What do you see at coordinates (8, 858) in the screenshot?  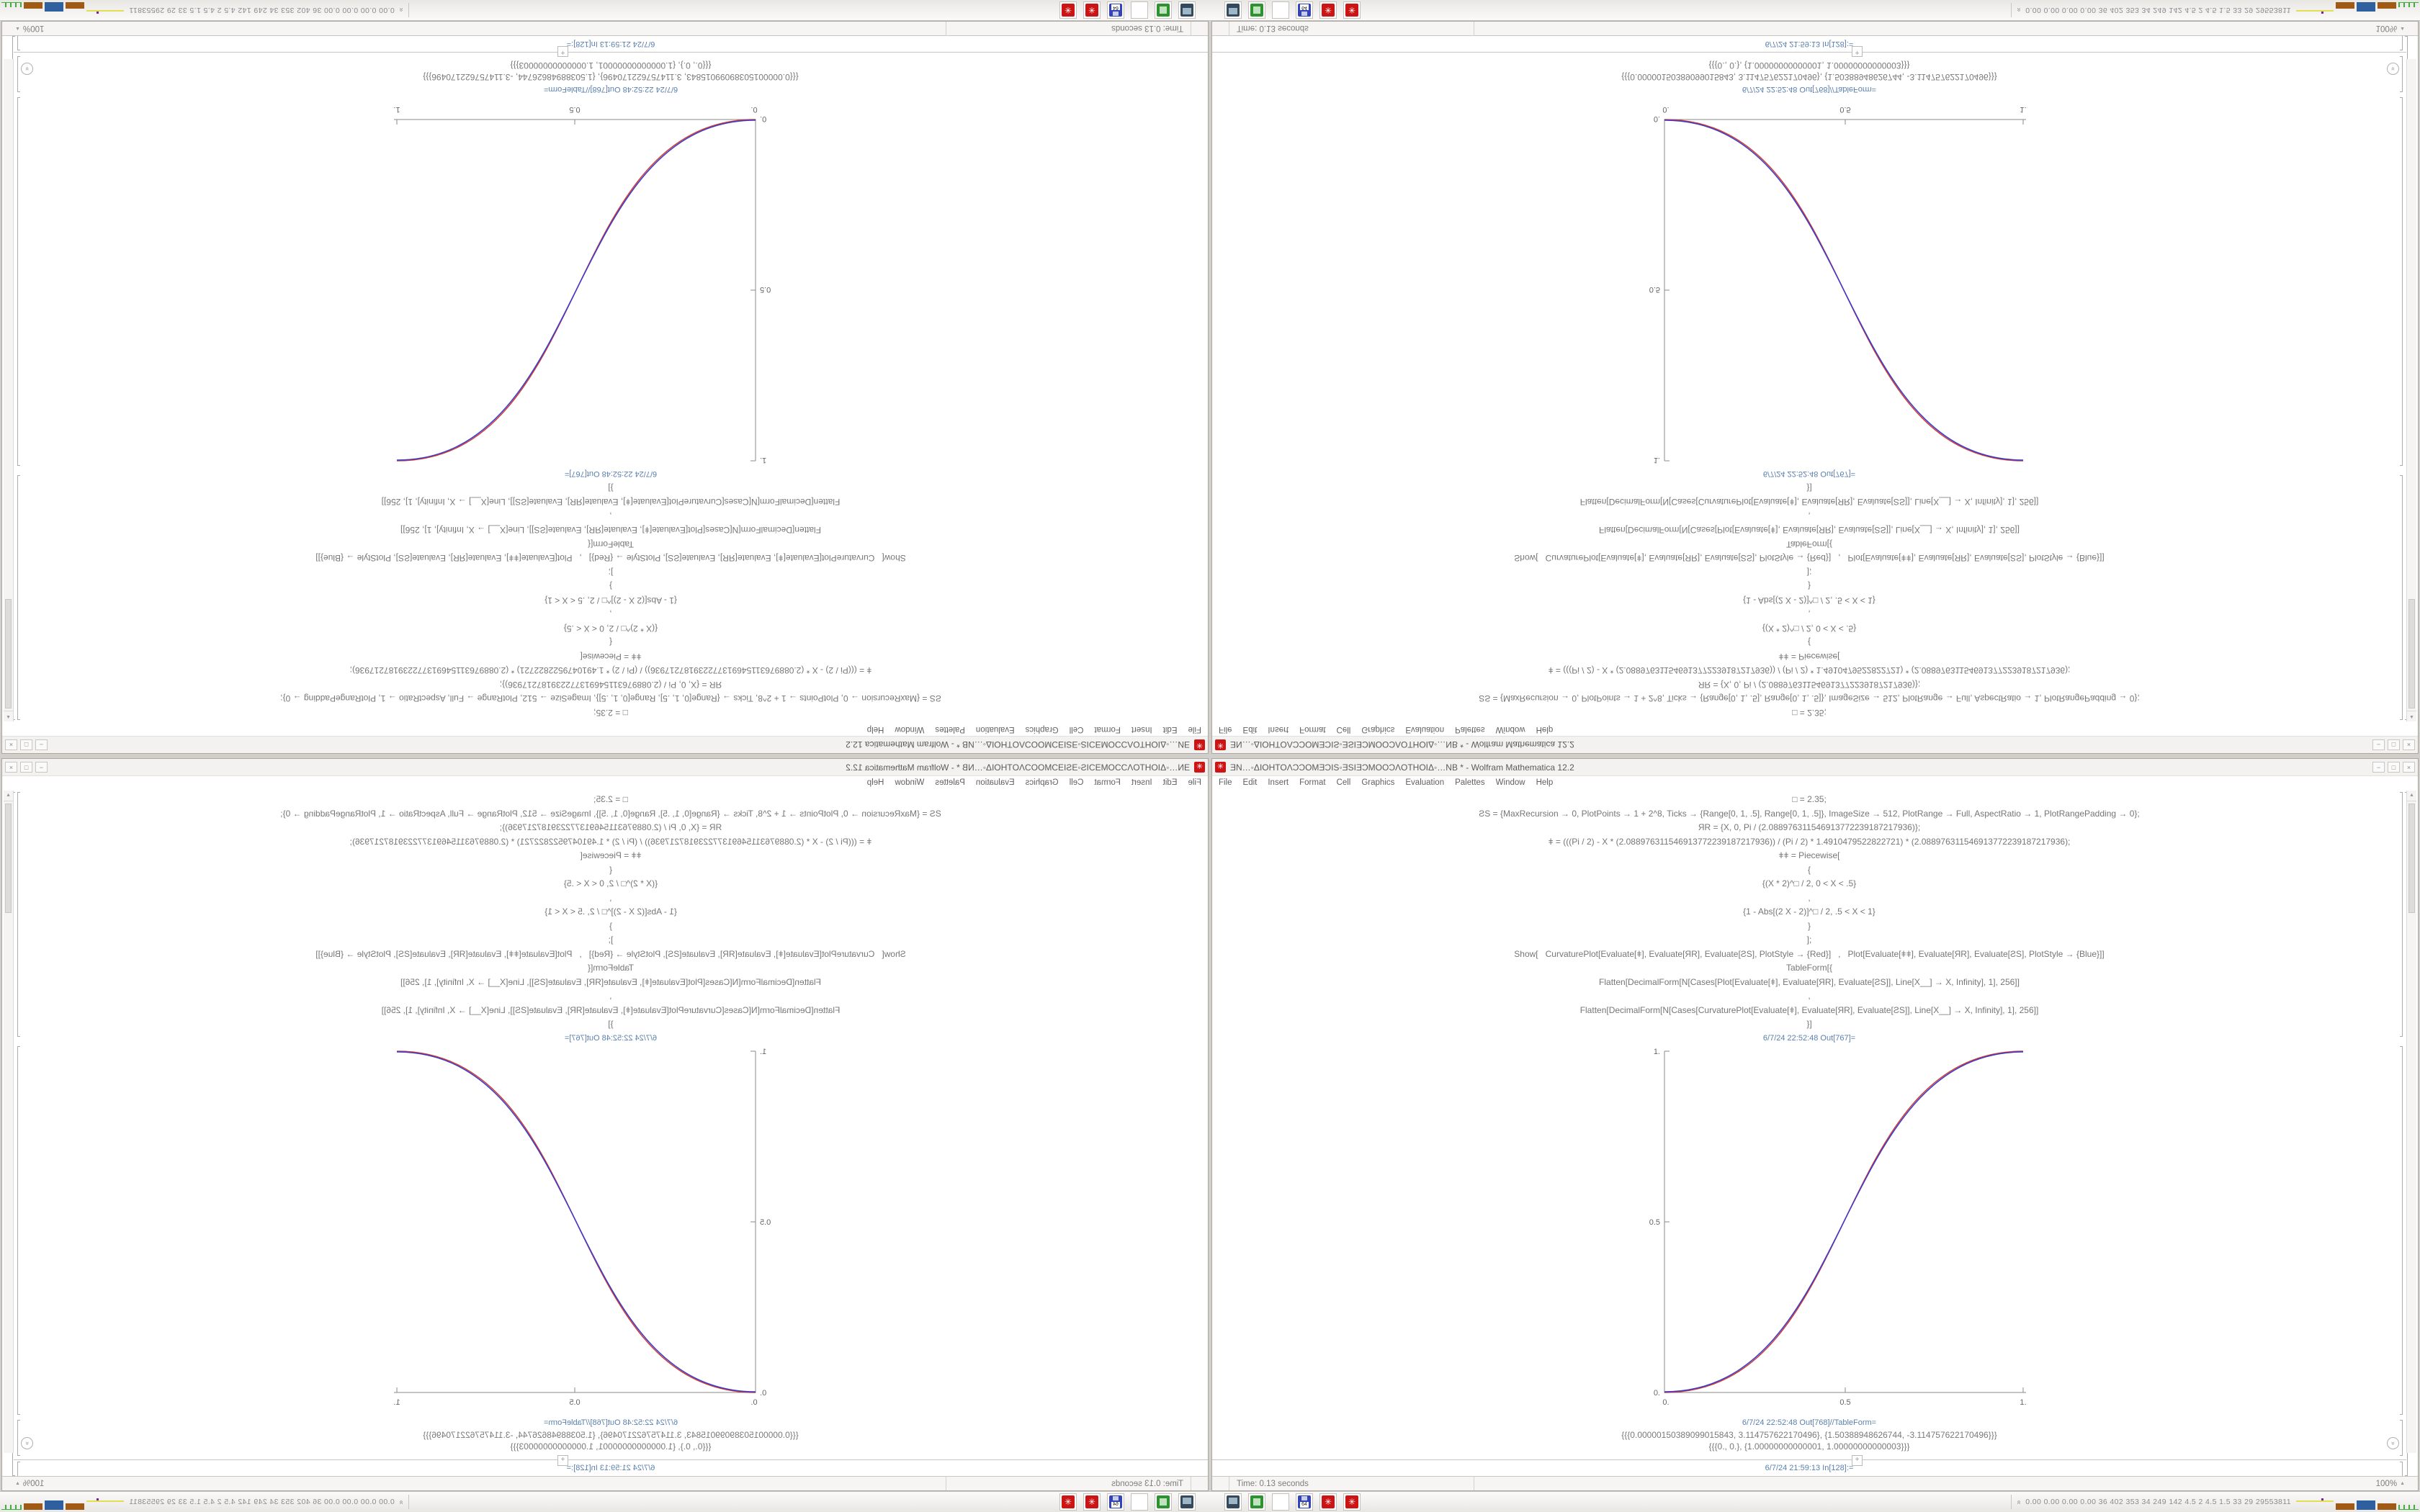 I see `scrollbar-thumb` at bounding box center [8, 858].